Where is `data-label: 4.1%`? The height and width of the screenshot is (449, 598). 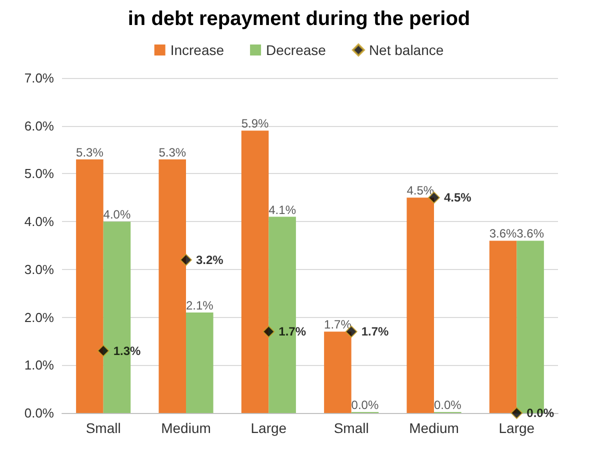 data-label: 4.1% is located at coordinates (282, 209).